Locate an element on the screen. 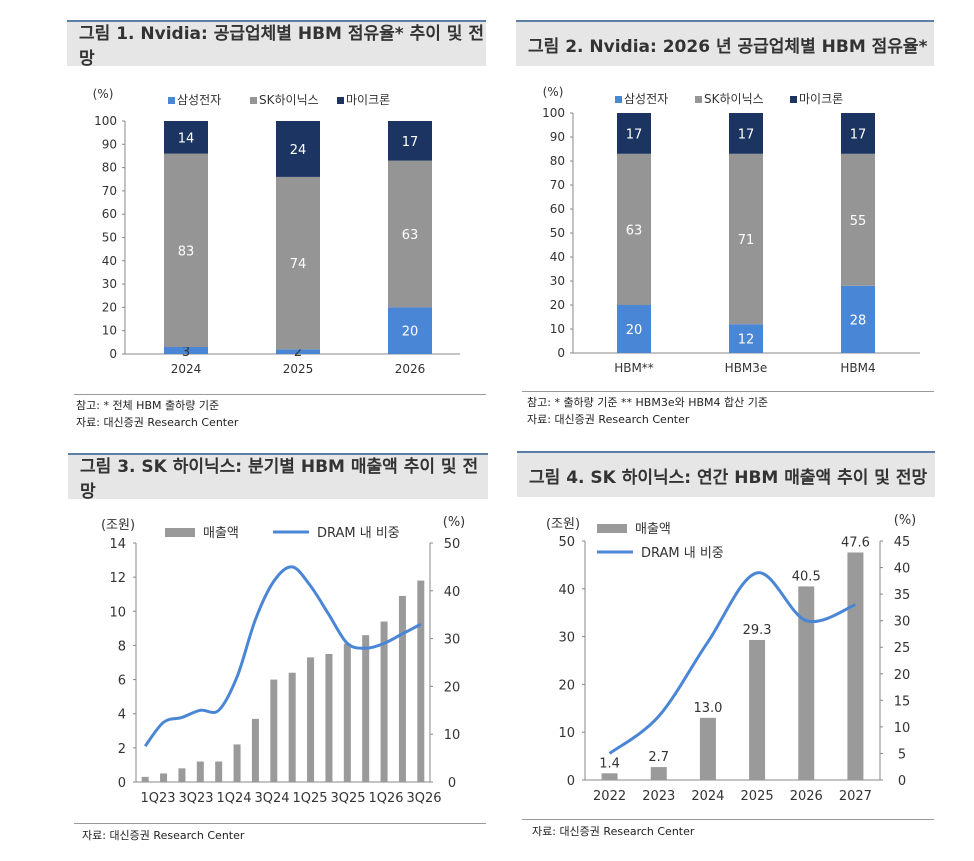  data-label: 74 is located at coordinates (298, 264).